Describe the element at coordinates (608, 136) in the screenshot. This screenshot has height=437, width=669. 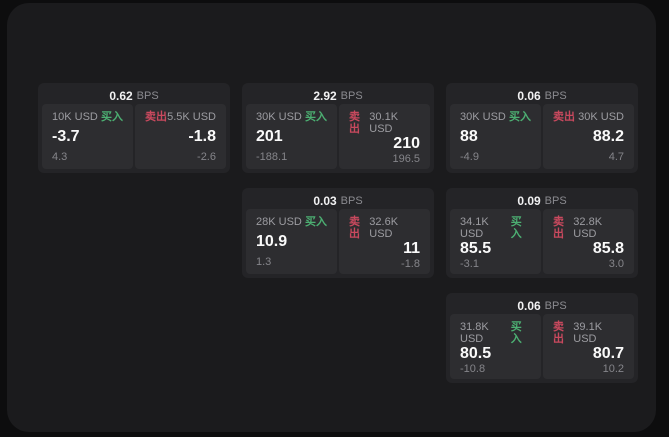
I see `sell-price: 88.2` at that location.